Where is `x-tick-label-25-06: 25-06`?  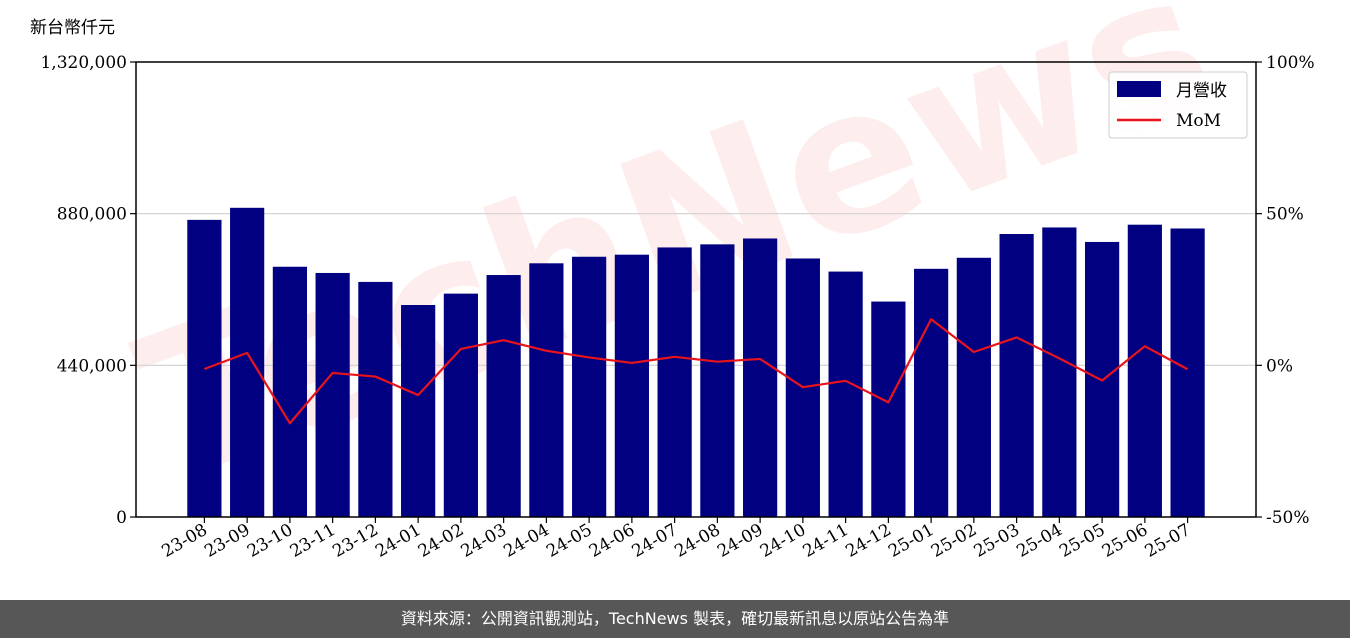
x-tick-label-25-06: 25-06 is located at coordinates (1125, 541).